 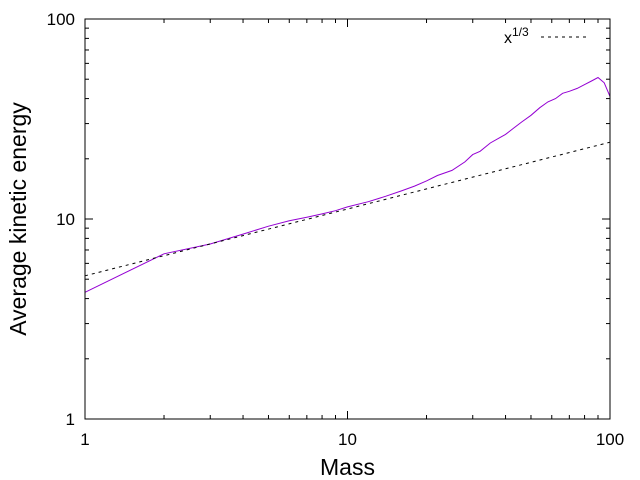 What do you see at coordinates (18, 219) in the screenshot?
I see `y-axis-title: Average kinetic energy` at bounding box center [18, 219].